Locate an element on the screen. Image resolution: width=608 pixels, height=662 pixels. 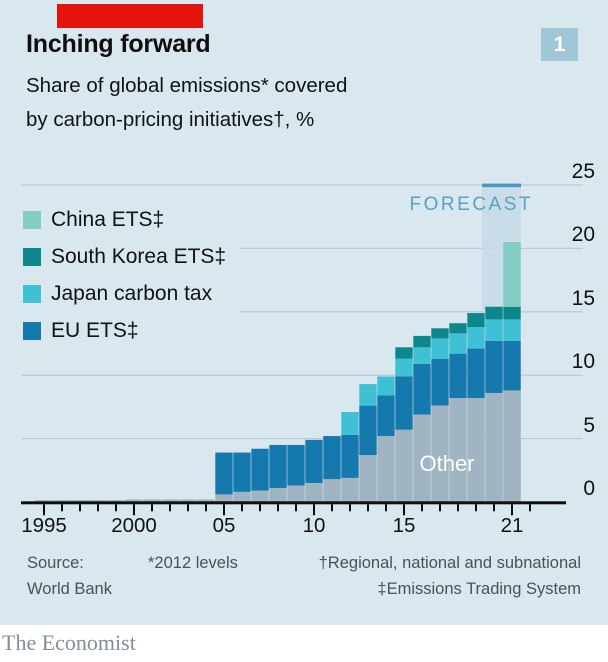
bar-2003-other is located at coordinates (188, 500).